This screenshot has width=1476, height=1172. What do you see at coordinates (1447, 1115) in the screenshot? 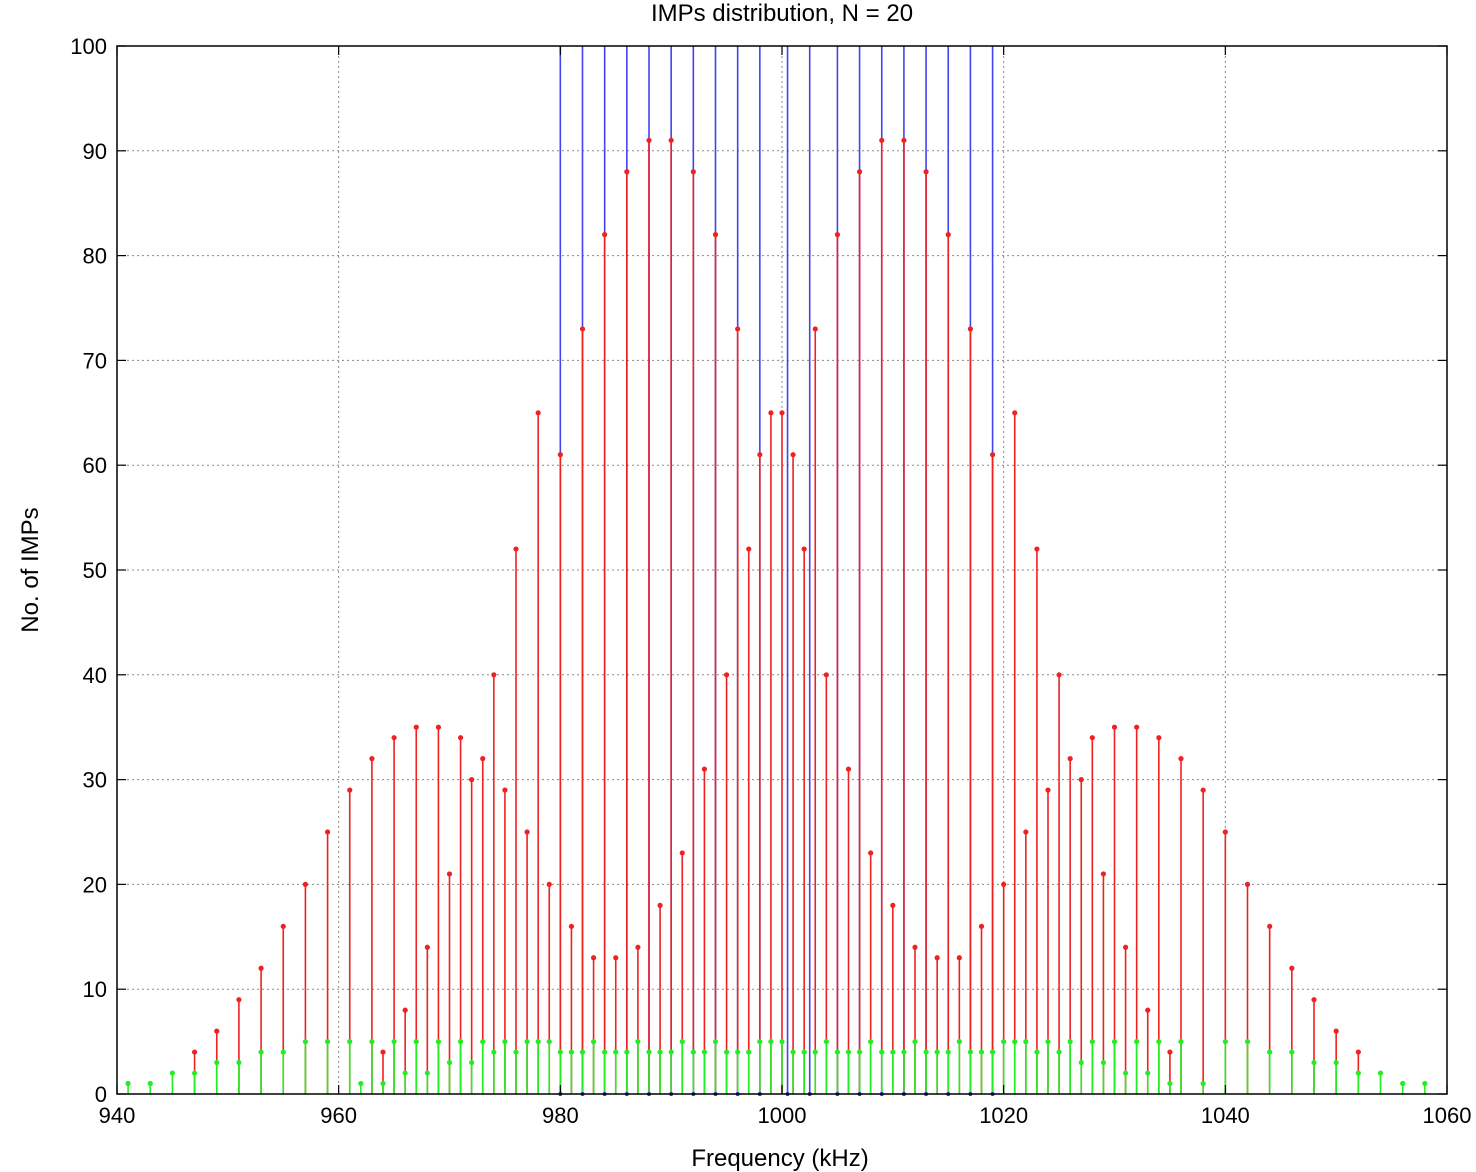
I see `x-tick-label: 1060` at bounding box center [1447, 1115].